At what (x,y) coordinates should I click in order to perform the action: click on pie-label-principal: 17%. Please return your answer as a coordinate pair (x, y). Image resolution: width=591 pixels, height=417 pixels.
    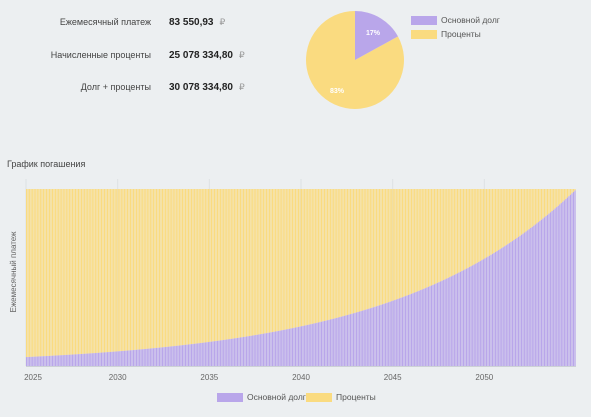
    Looking at the image, I should click on (373, 33).